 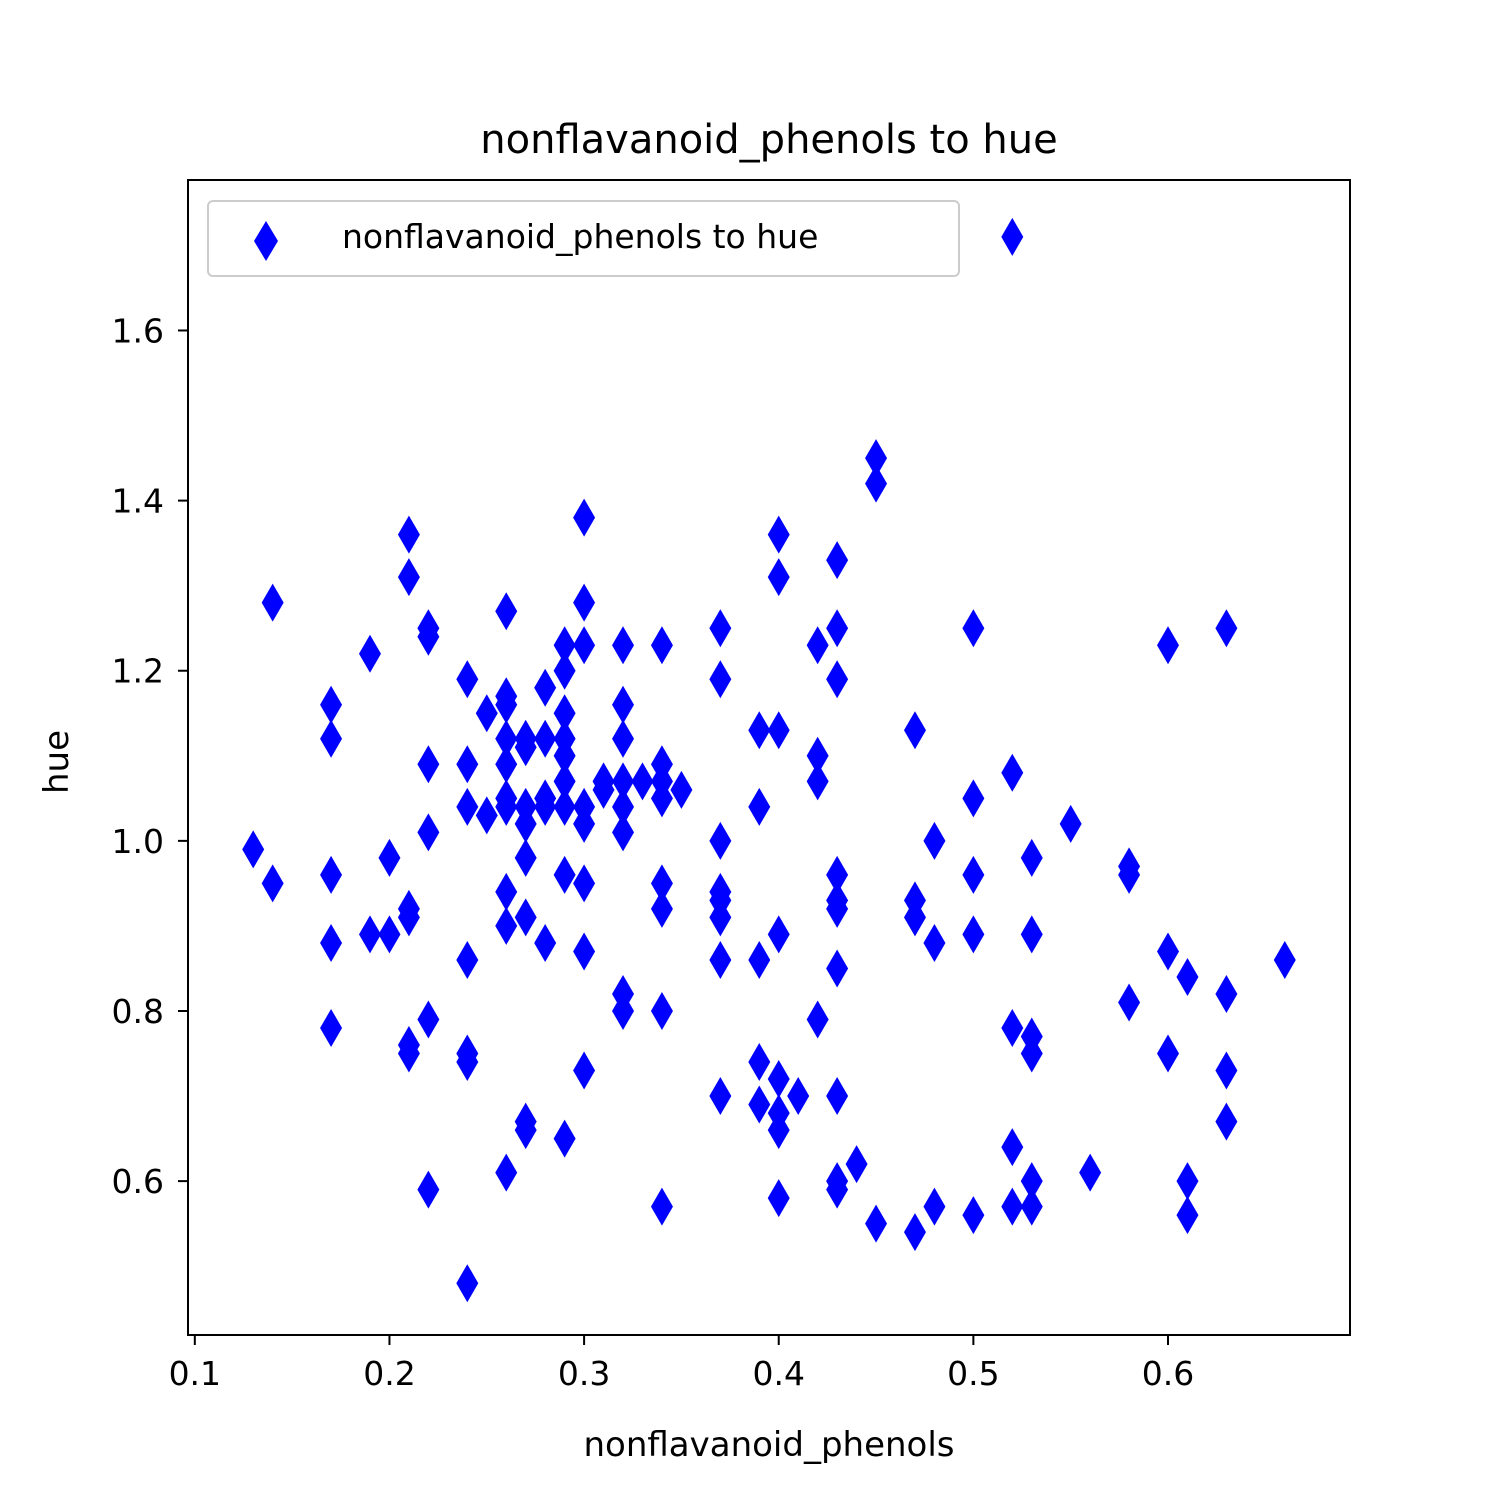 What do you see at coordinates (138, 841) in the screenshot?
I see `y-tick-label: 1.0` at bounding box center [138, 841].